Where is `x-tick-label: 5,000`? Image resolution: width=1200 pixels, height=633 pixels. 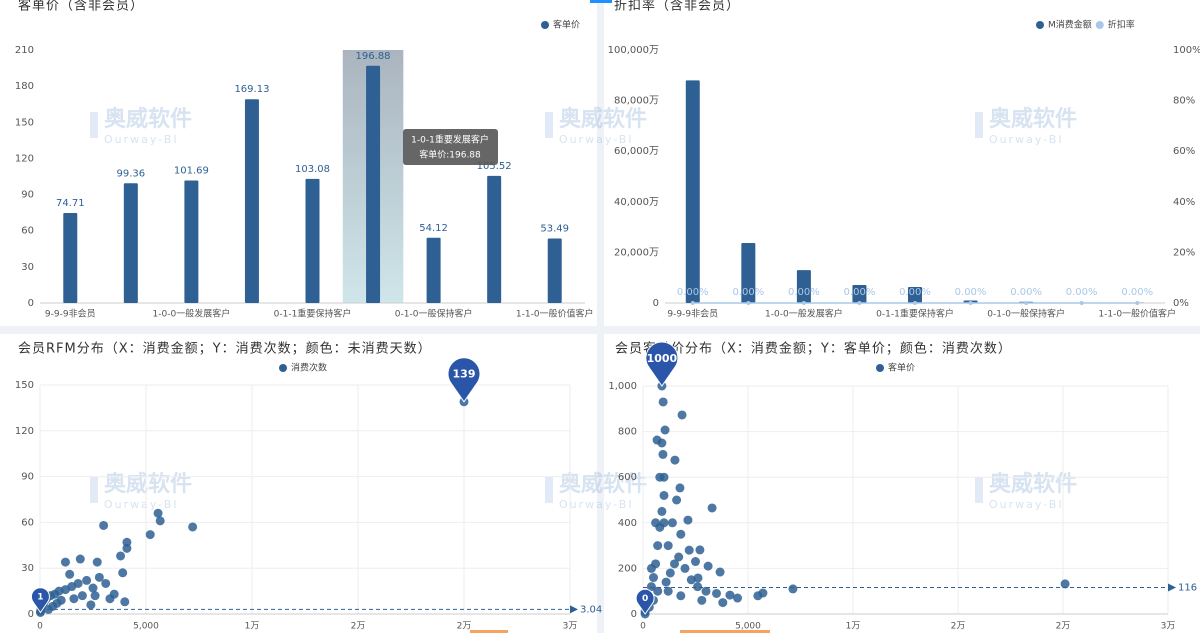 x-tick-label: 5,000 is located at coordinates (146, 627).